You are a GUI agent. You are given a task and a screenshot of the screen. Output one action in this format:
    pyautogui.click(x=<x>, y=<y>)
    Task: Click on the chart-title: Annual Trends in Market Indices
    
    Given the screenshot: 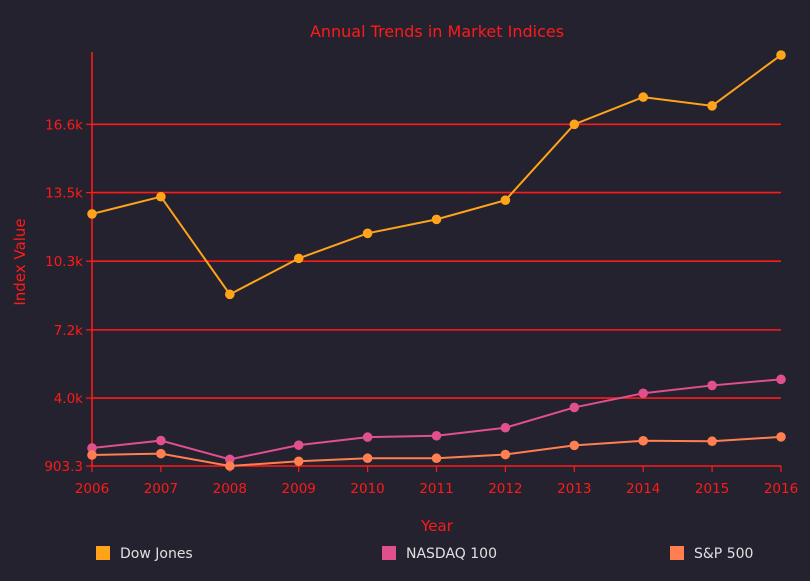 What is the action you would take?
    pyautogui.click(x=437, y=31)
    